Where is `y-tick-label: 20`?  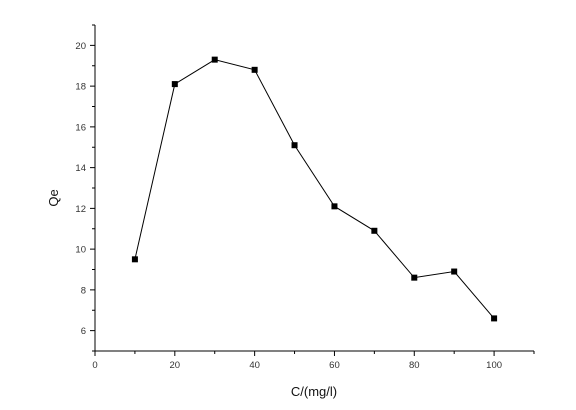 y-tick-label: 20 is located at coordinates (80, 46).